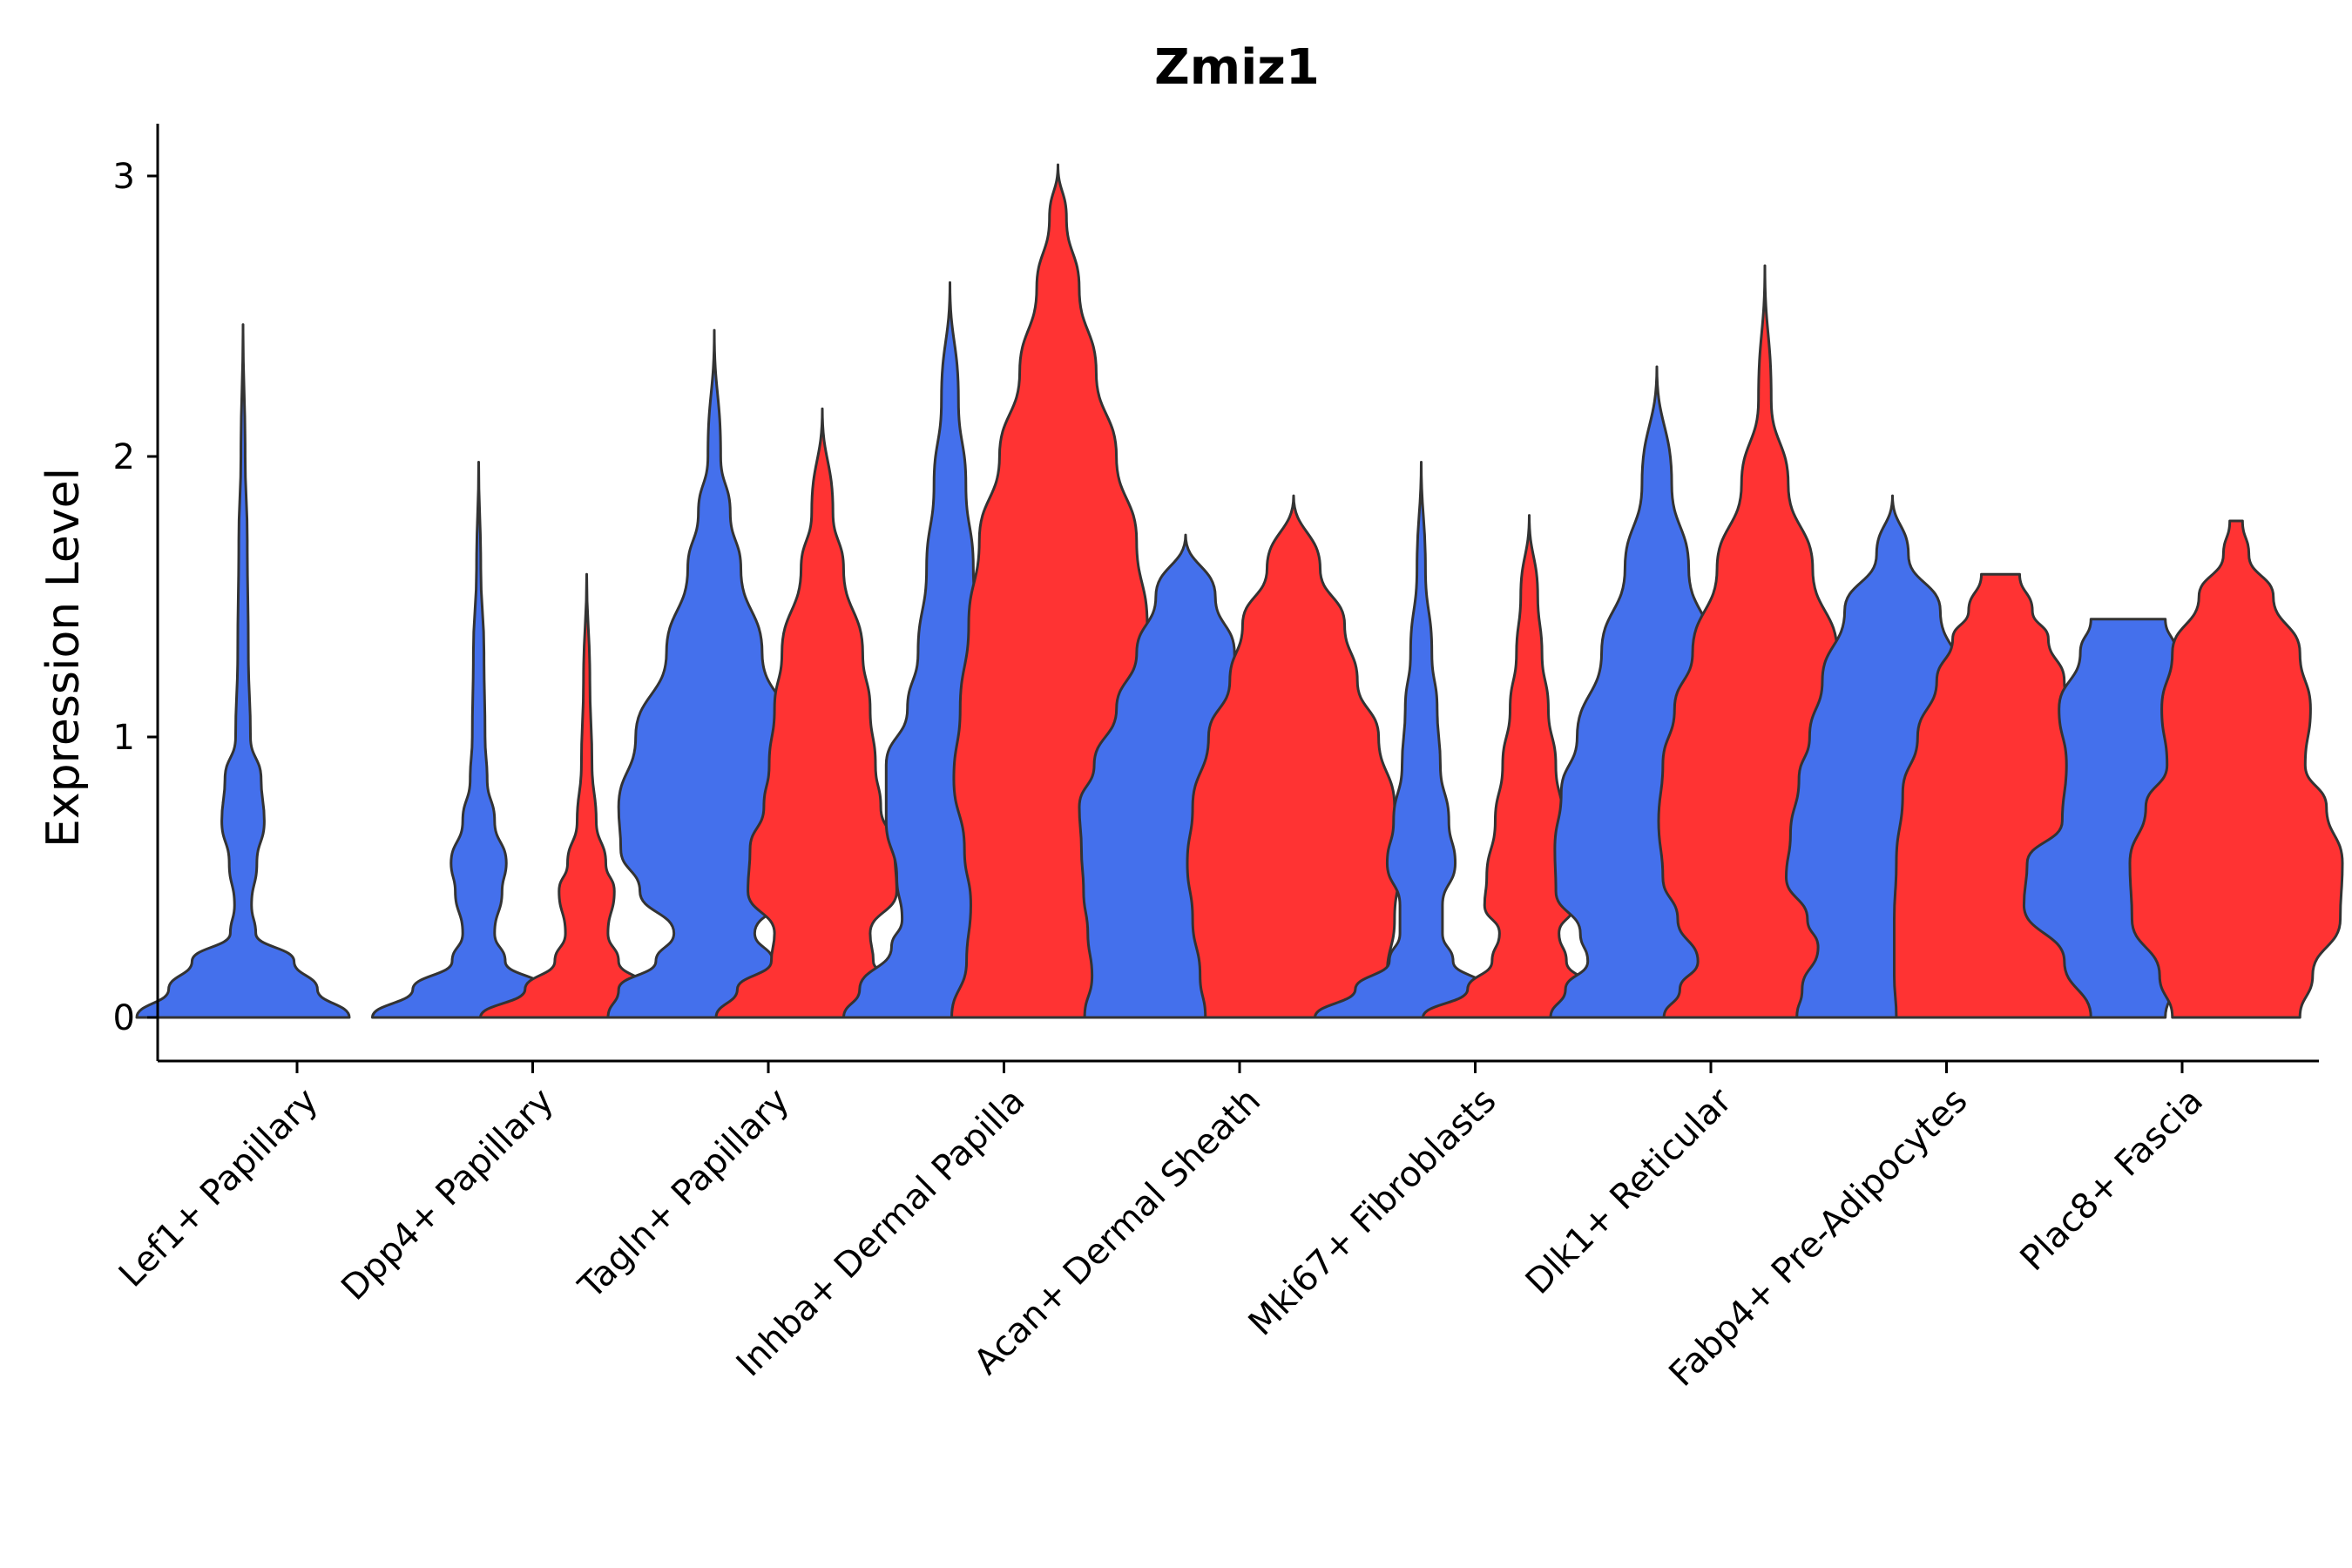 The width and height of the screenshot is (2352, 1568). Describe the element at coordinates (124, 1018) in the screenshot. I see `y-tick-label: 0` at that location.